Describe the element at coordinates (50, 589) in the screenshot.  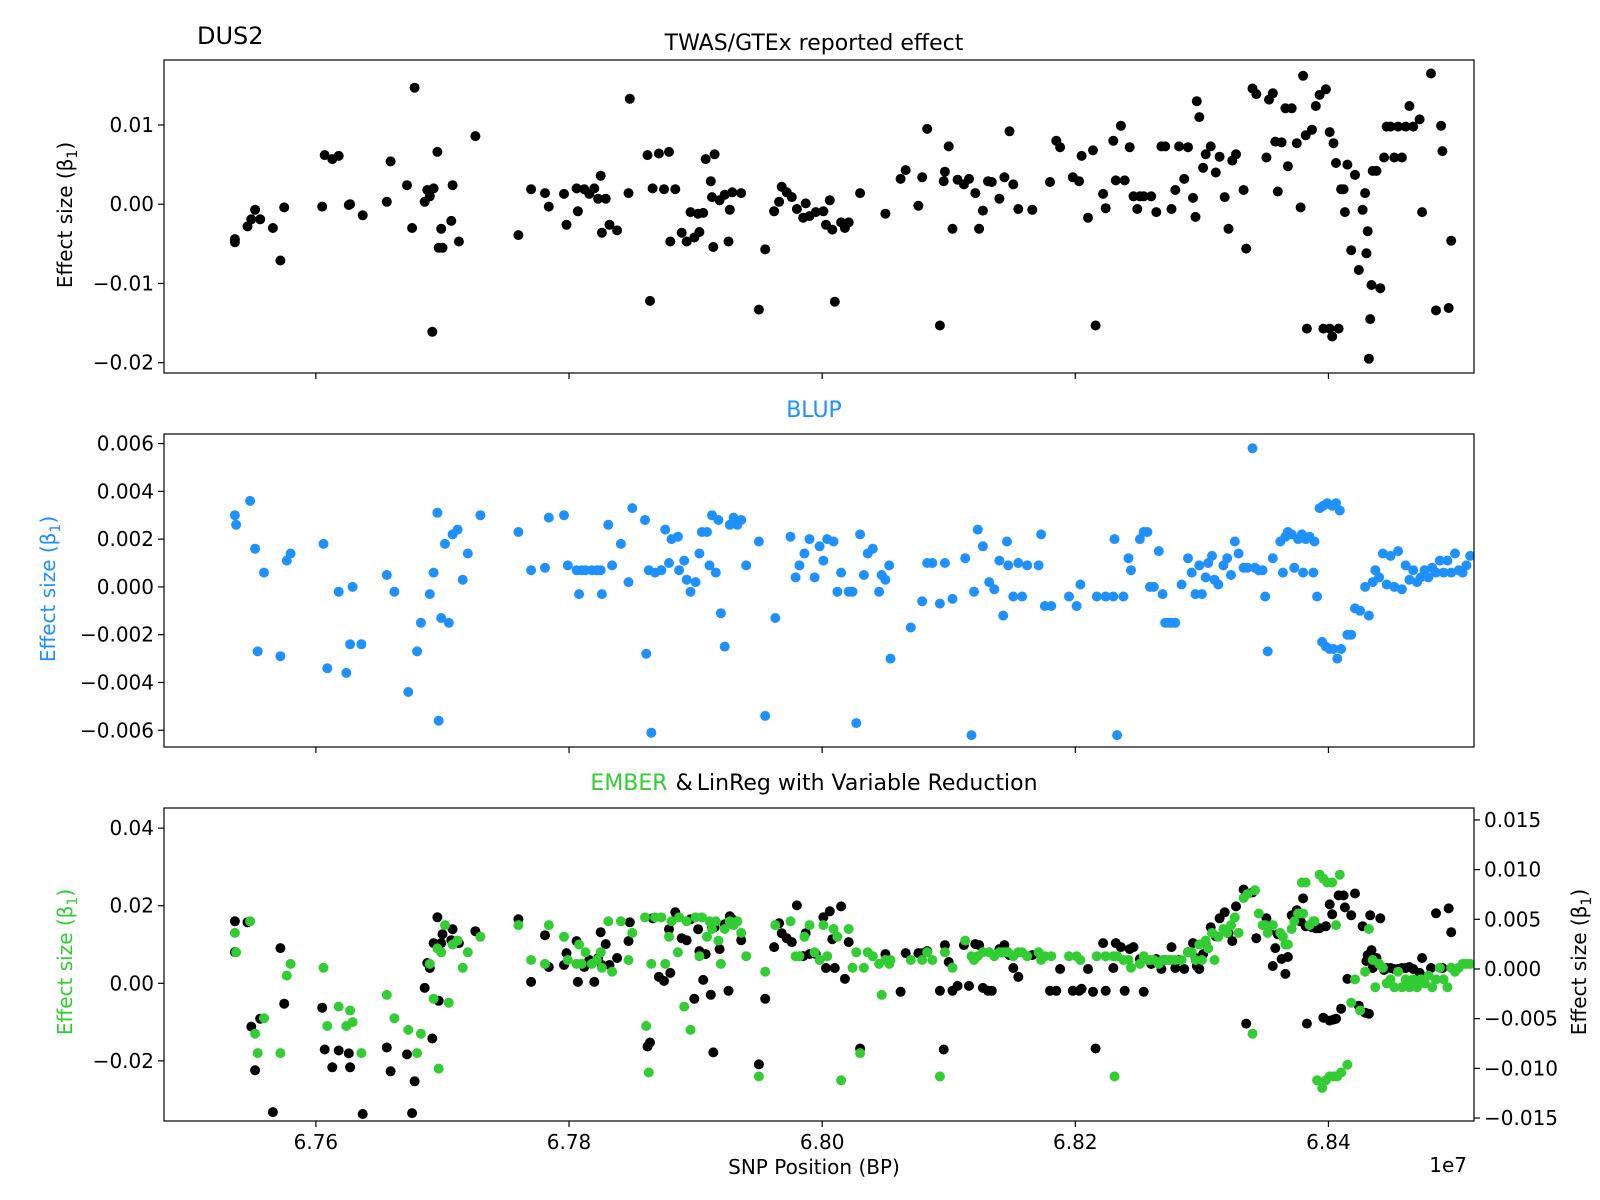
I see `y-axis-label: Effect size (β1)` at that location.